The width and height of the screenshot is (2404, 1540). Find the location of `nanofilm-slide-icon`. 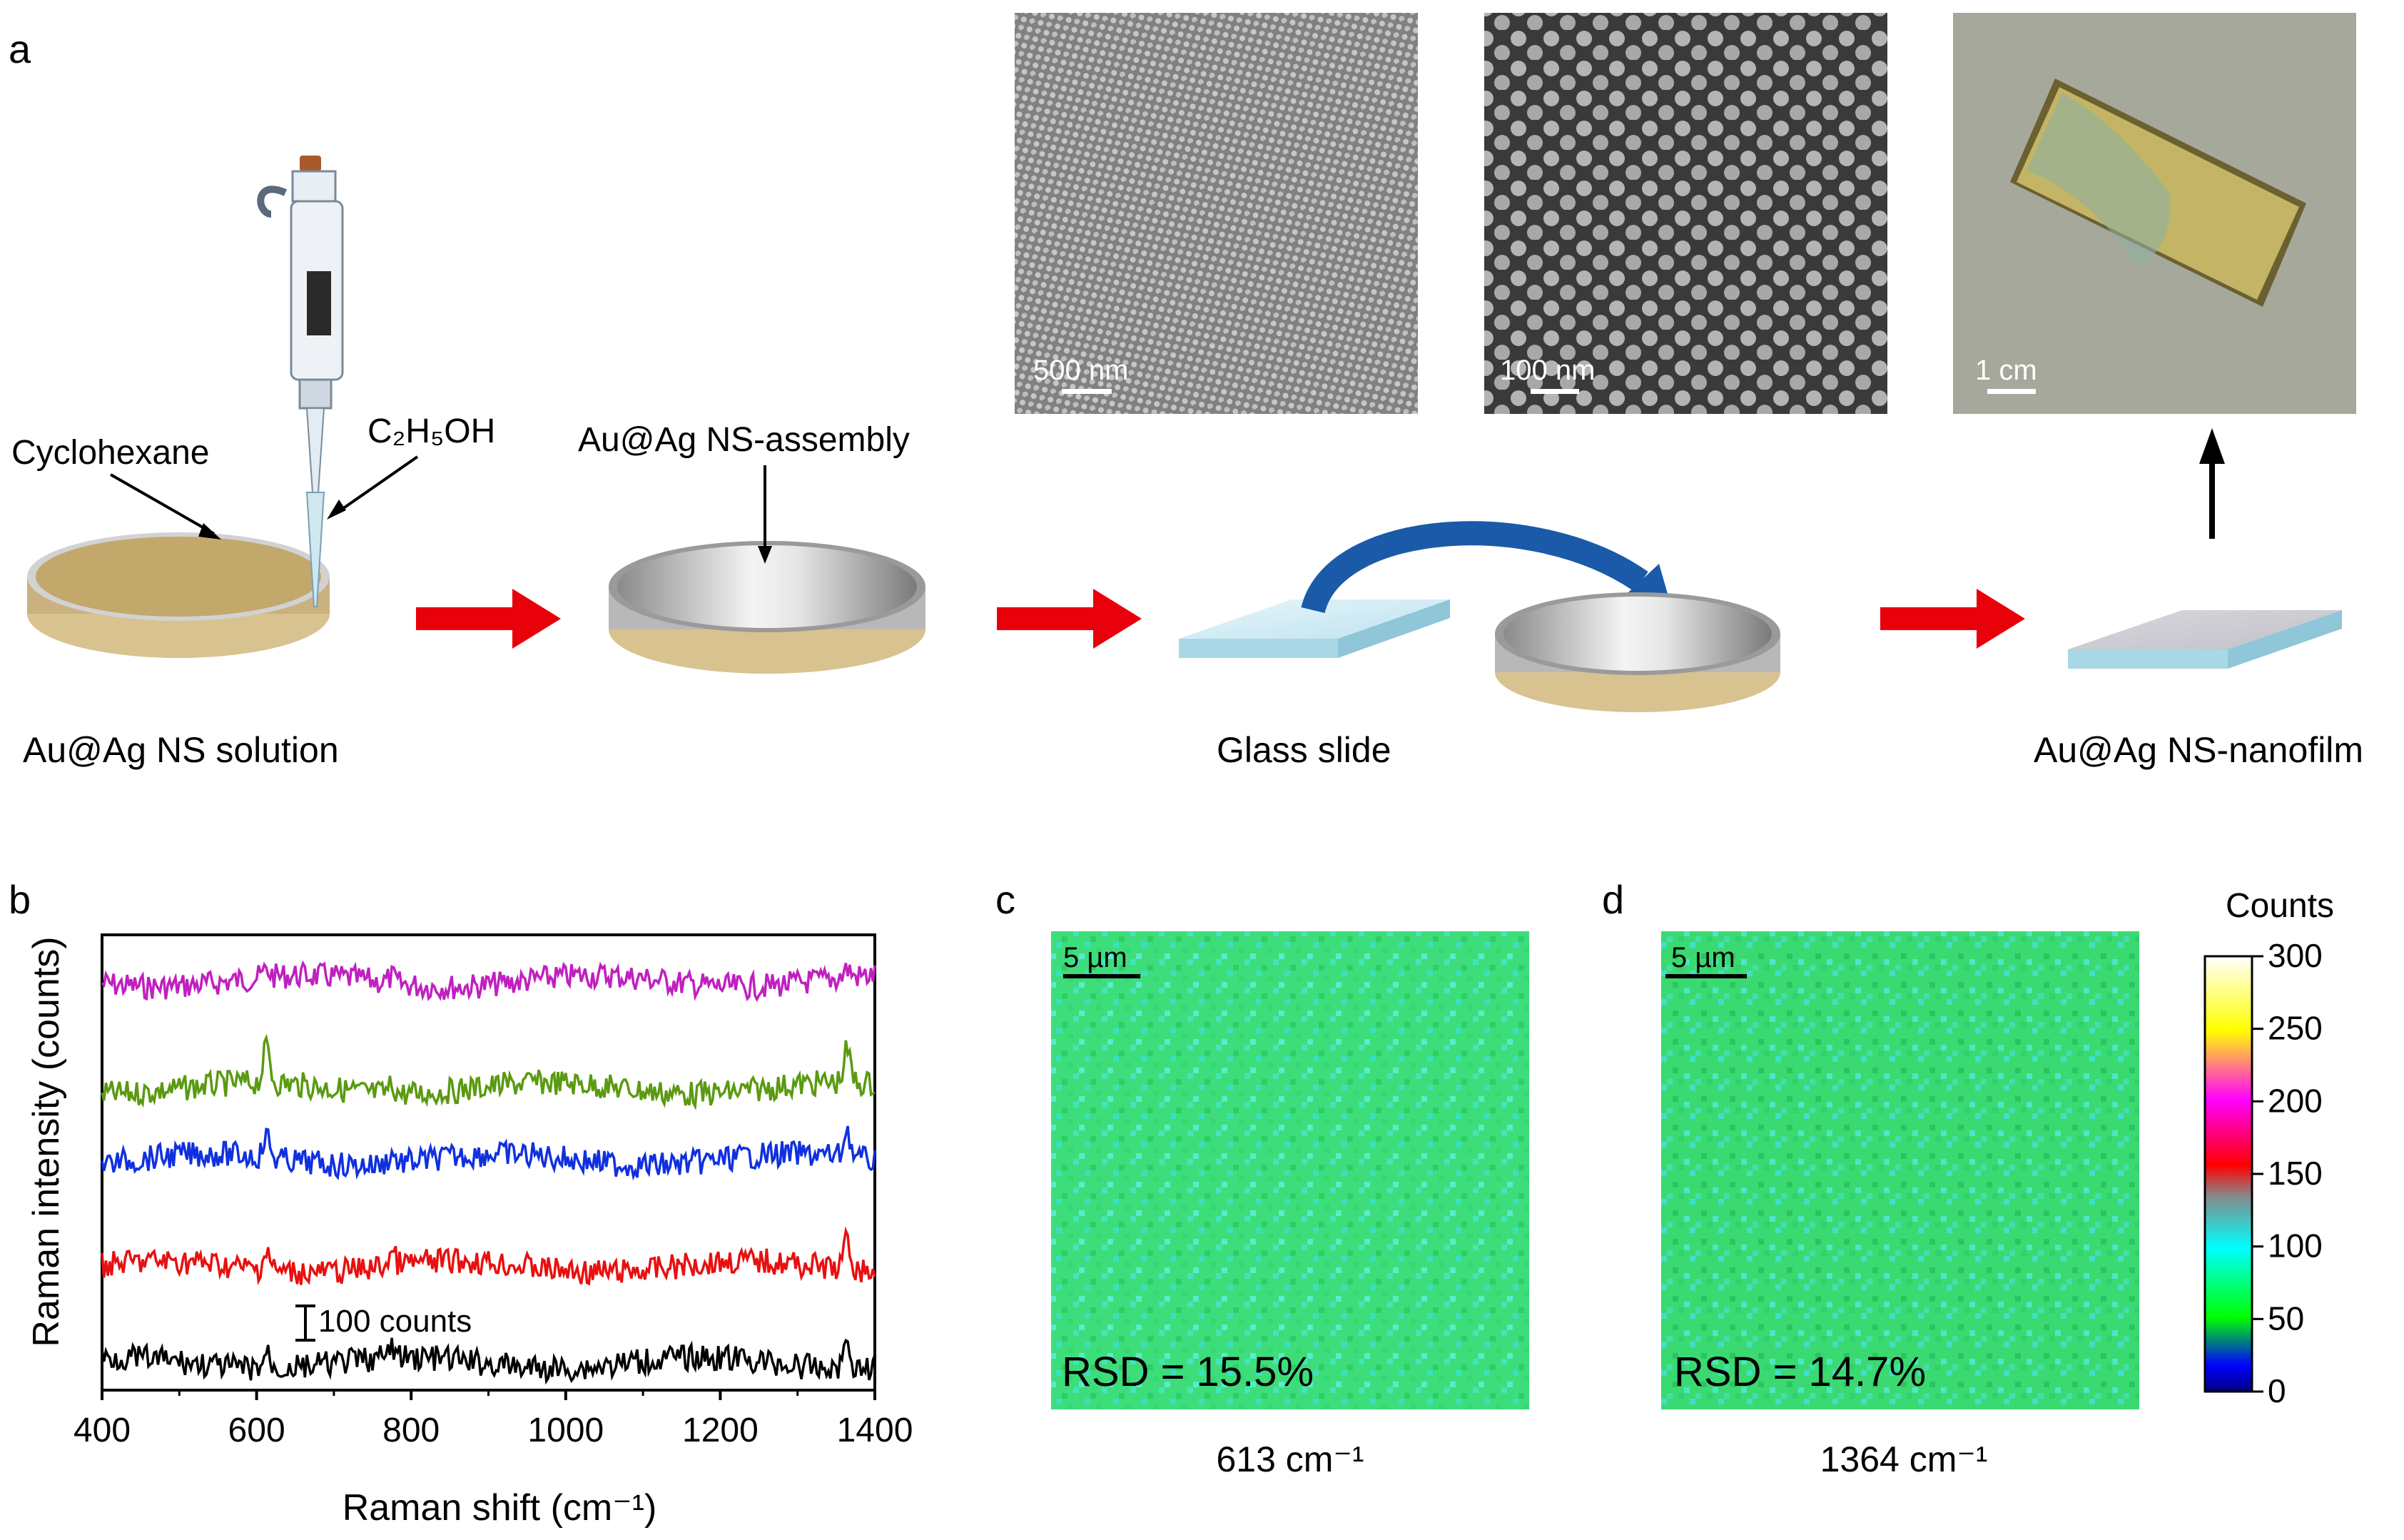

nanofilm-slide-icon is located at coordinates (2205, 639).